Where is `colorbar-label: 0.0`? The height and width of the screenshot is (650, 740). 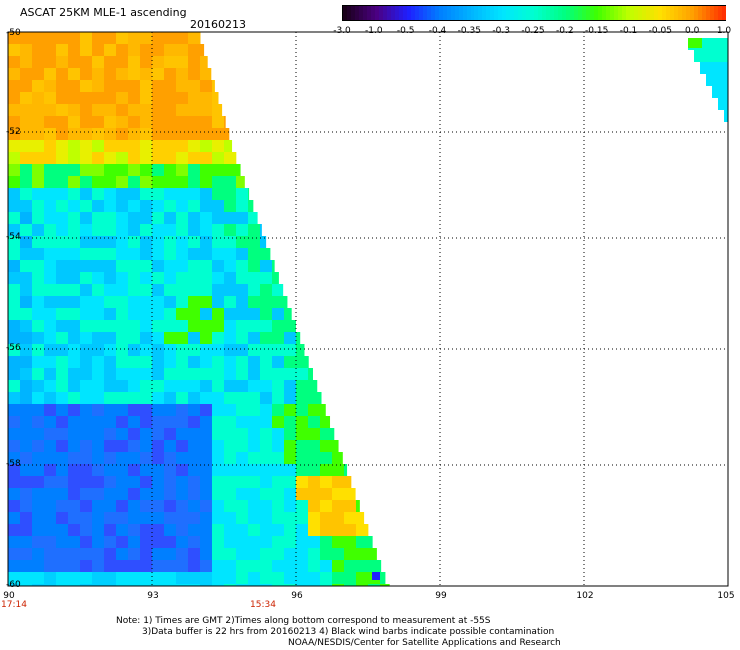
colorbar-label: 0.0 is located at coordinates (692, 31).